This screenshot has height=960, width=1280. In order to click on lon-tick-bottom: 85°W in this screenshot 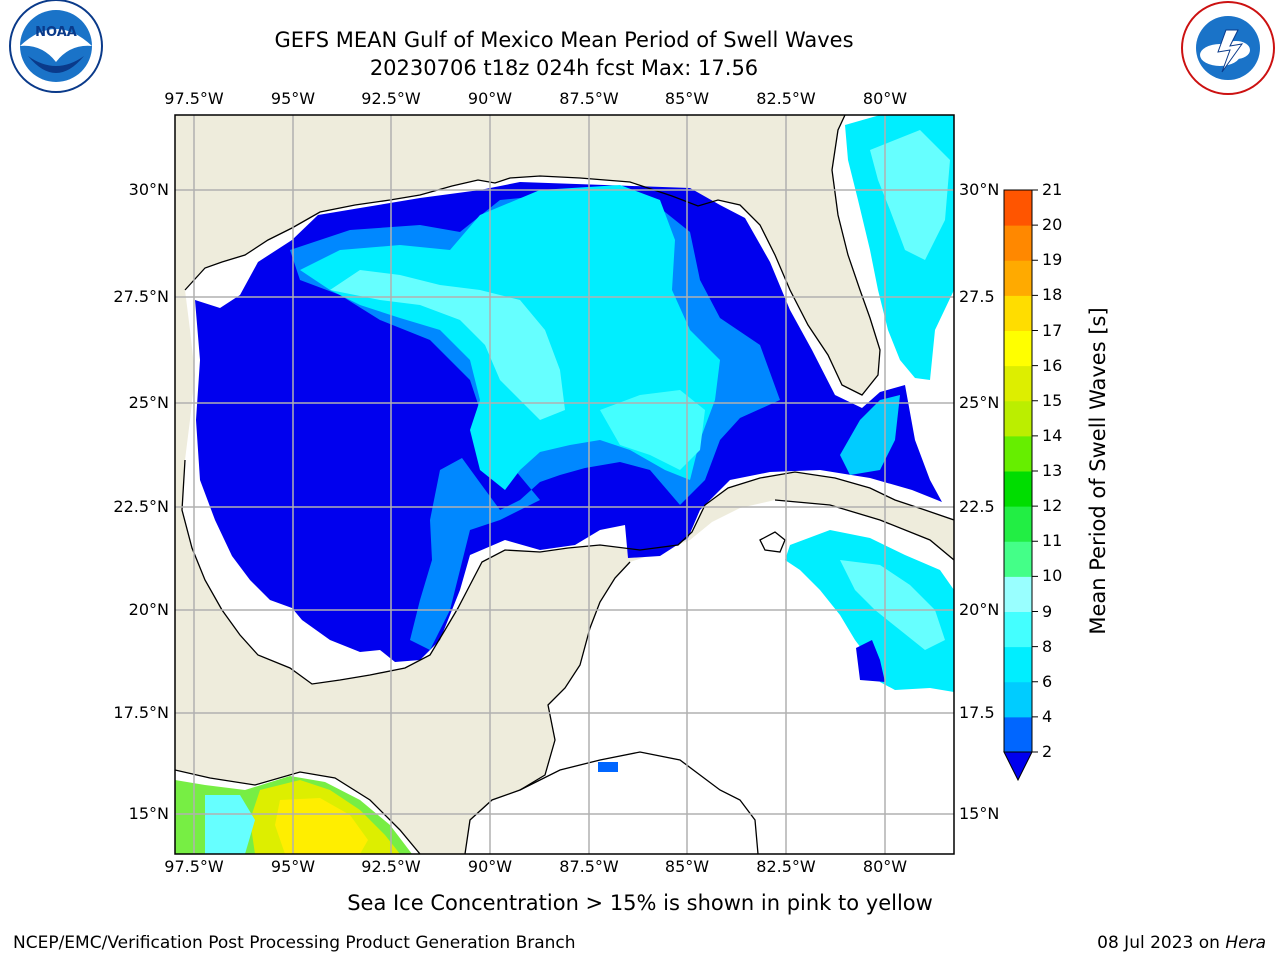, I will do `click(687, 866)`.